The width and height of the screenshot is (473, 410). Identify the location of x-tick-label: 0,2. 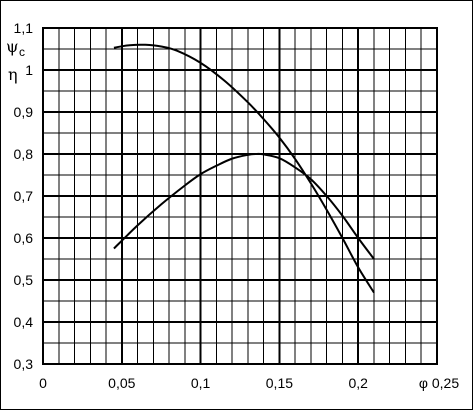
(358, 383).